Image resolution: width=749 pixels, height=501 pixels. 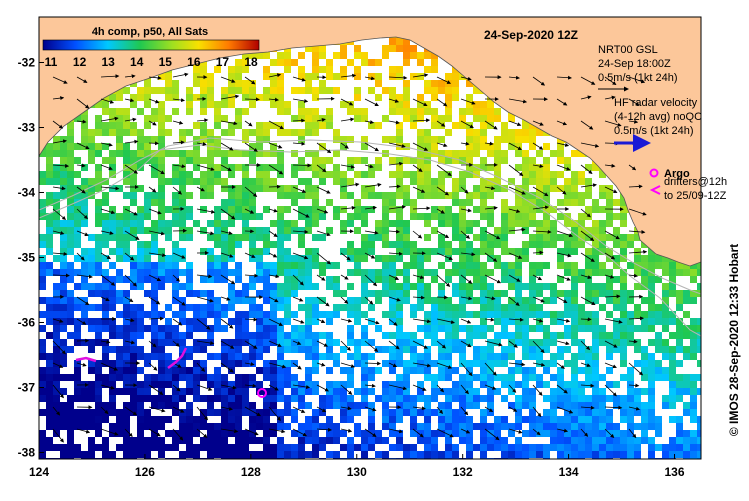 What do you see at coordinates (137, 62) in the screenshot?
I see `colorbar-tick-label: 14` at bounding box center [137, 62].